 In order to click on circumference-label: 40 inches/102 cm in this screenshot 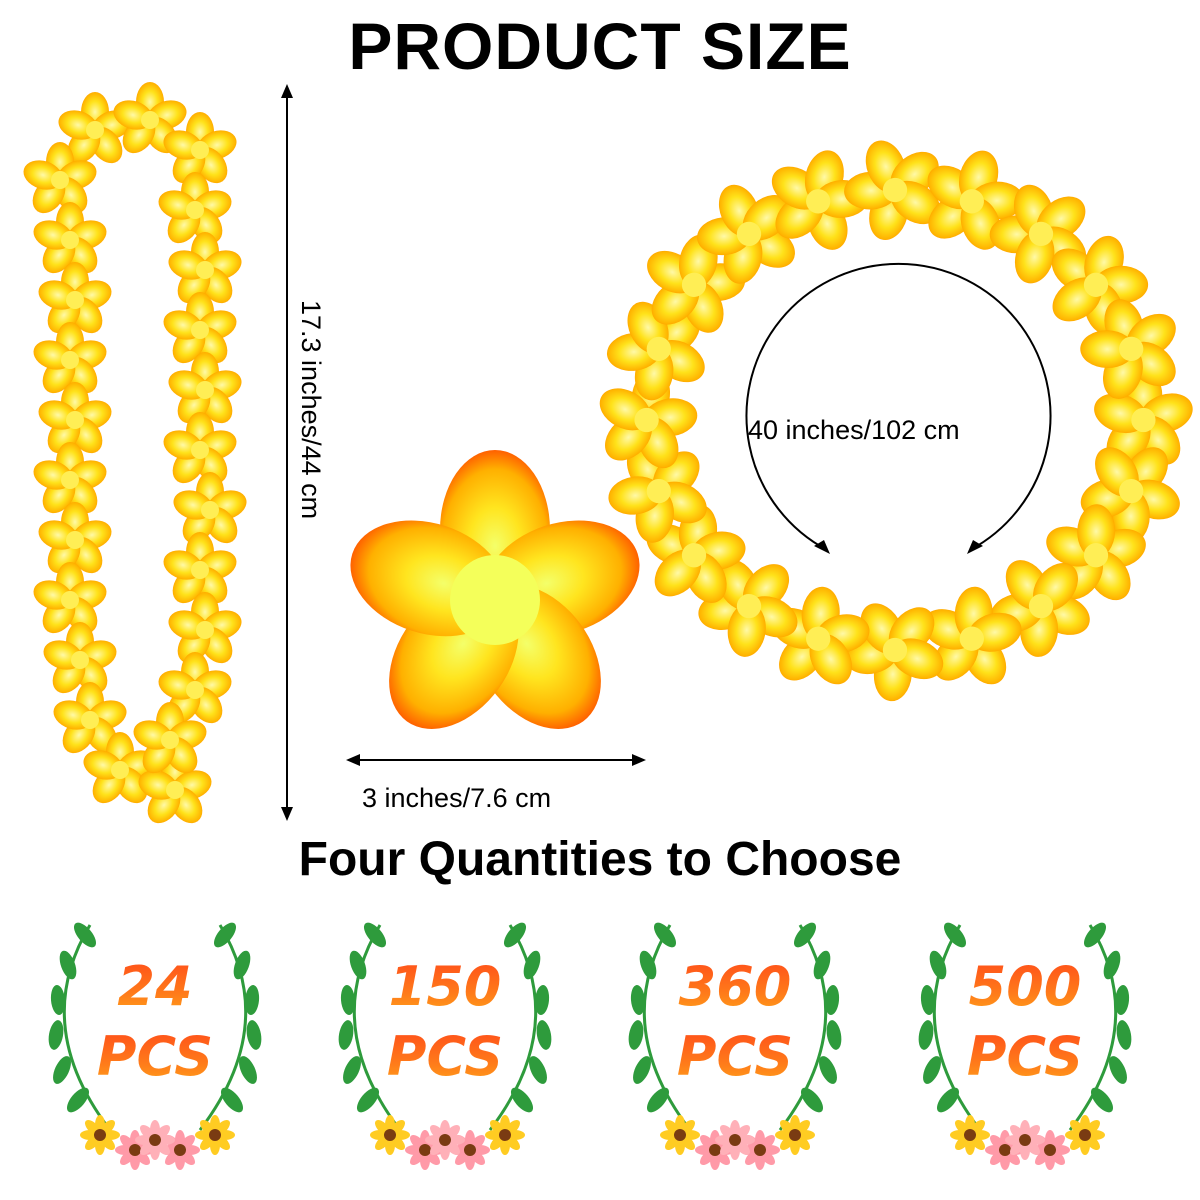, I will do `click(854, 430)`.